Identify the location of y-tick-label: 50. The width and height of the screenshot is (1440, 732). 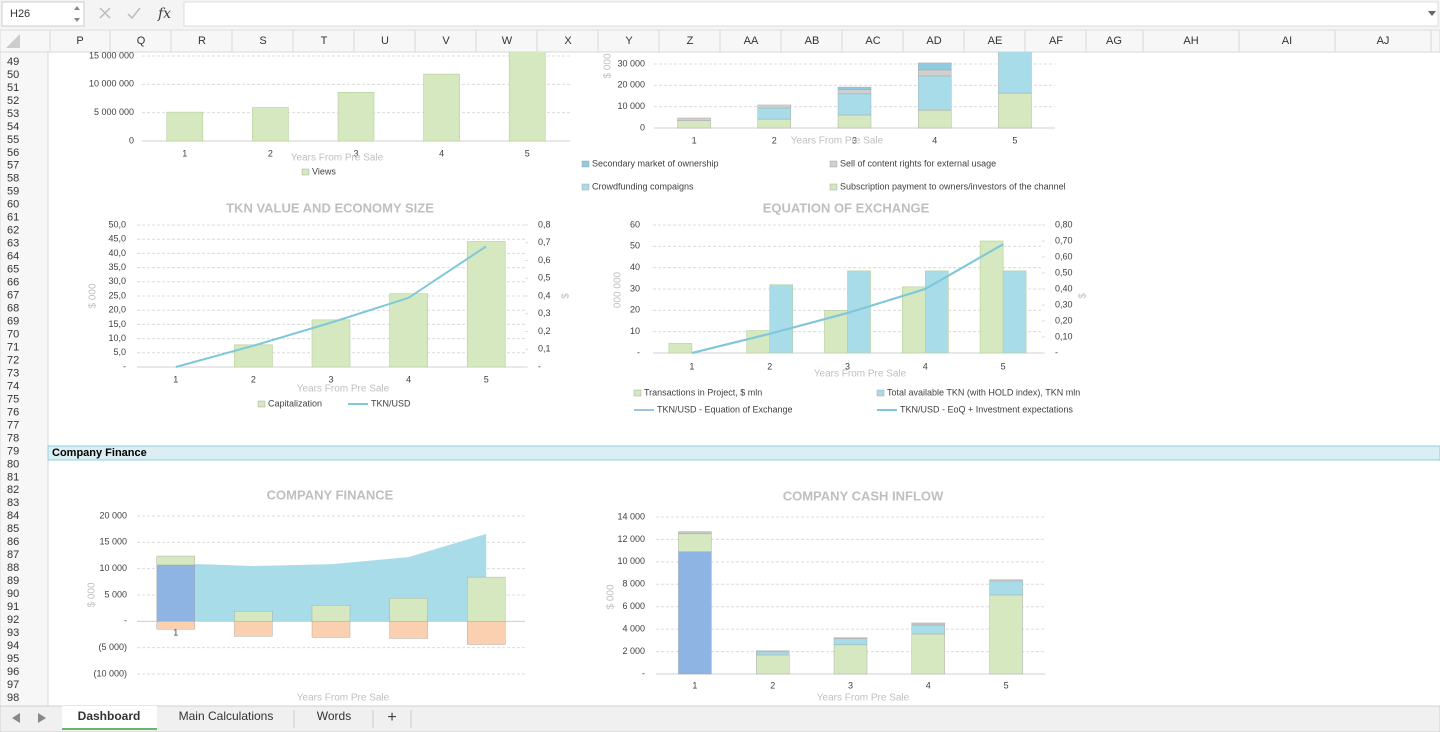
(635, 246).